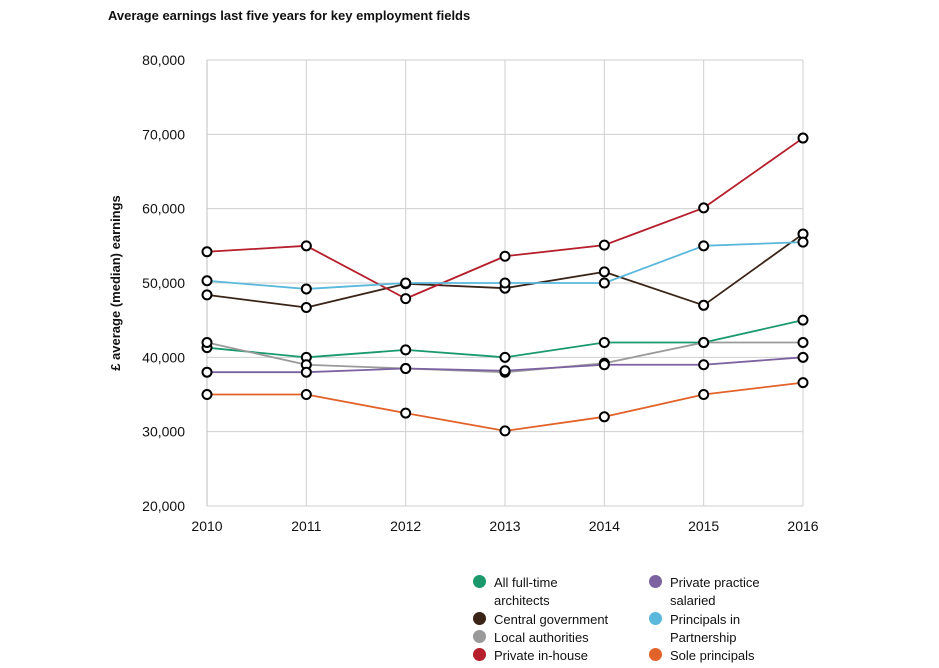 Image resolution: width=939 pixels, height=668 pixels. Describe the element at coordinates (163, 134) in the screenshot. I see `y-tick-label: 70,000` at that location.